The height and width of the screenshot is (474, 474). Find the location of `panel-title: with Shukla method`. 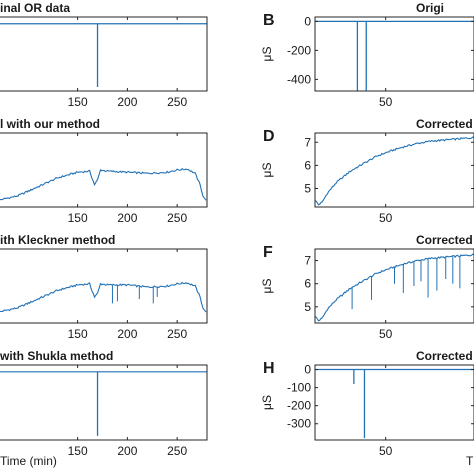

panel-title: with Shukla method is located at coordinates (56, 356).